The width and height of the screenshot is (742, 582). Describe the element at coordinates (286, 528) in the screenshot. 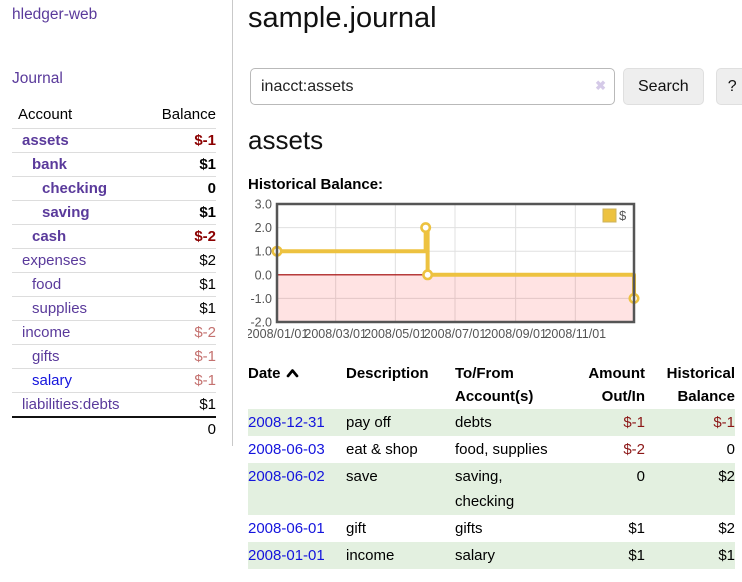

I see `transaction-date-link: 2008-06-01` at that location.